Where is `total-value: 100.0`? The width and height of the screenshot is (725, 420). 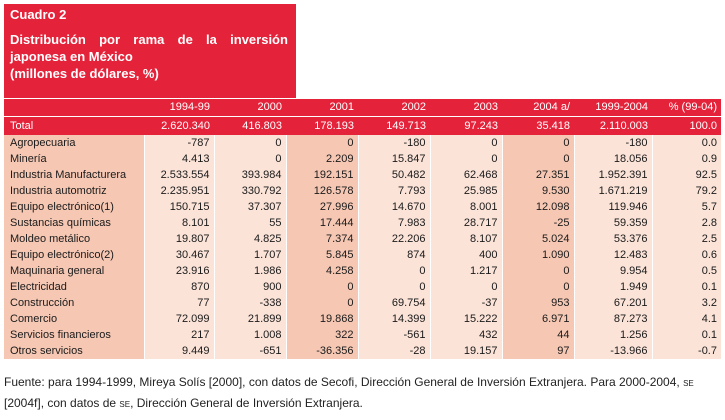 total-value: 100.0 is located at coordinates (686, 125).